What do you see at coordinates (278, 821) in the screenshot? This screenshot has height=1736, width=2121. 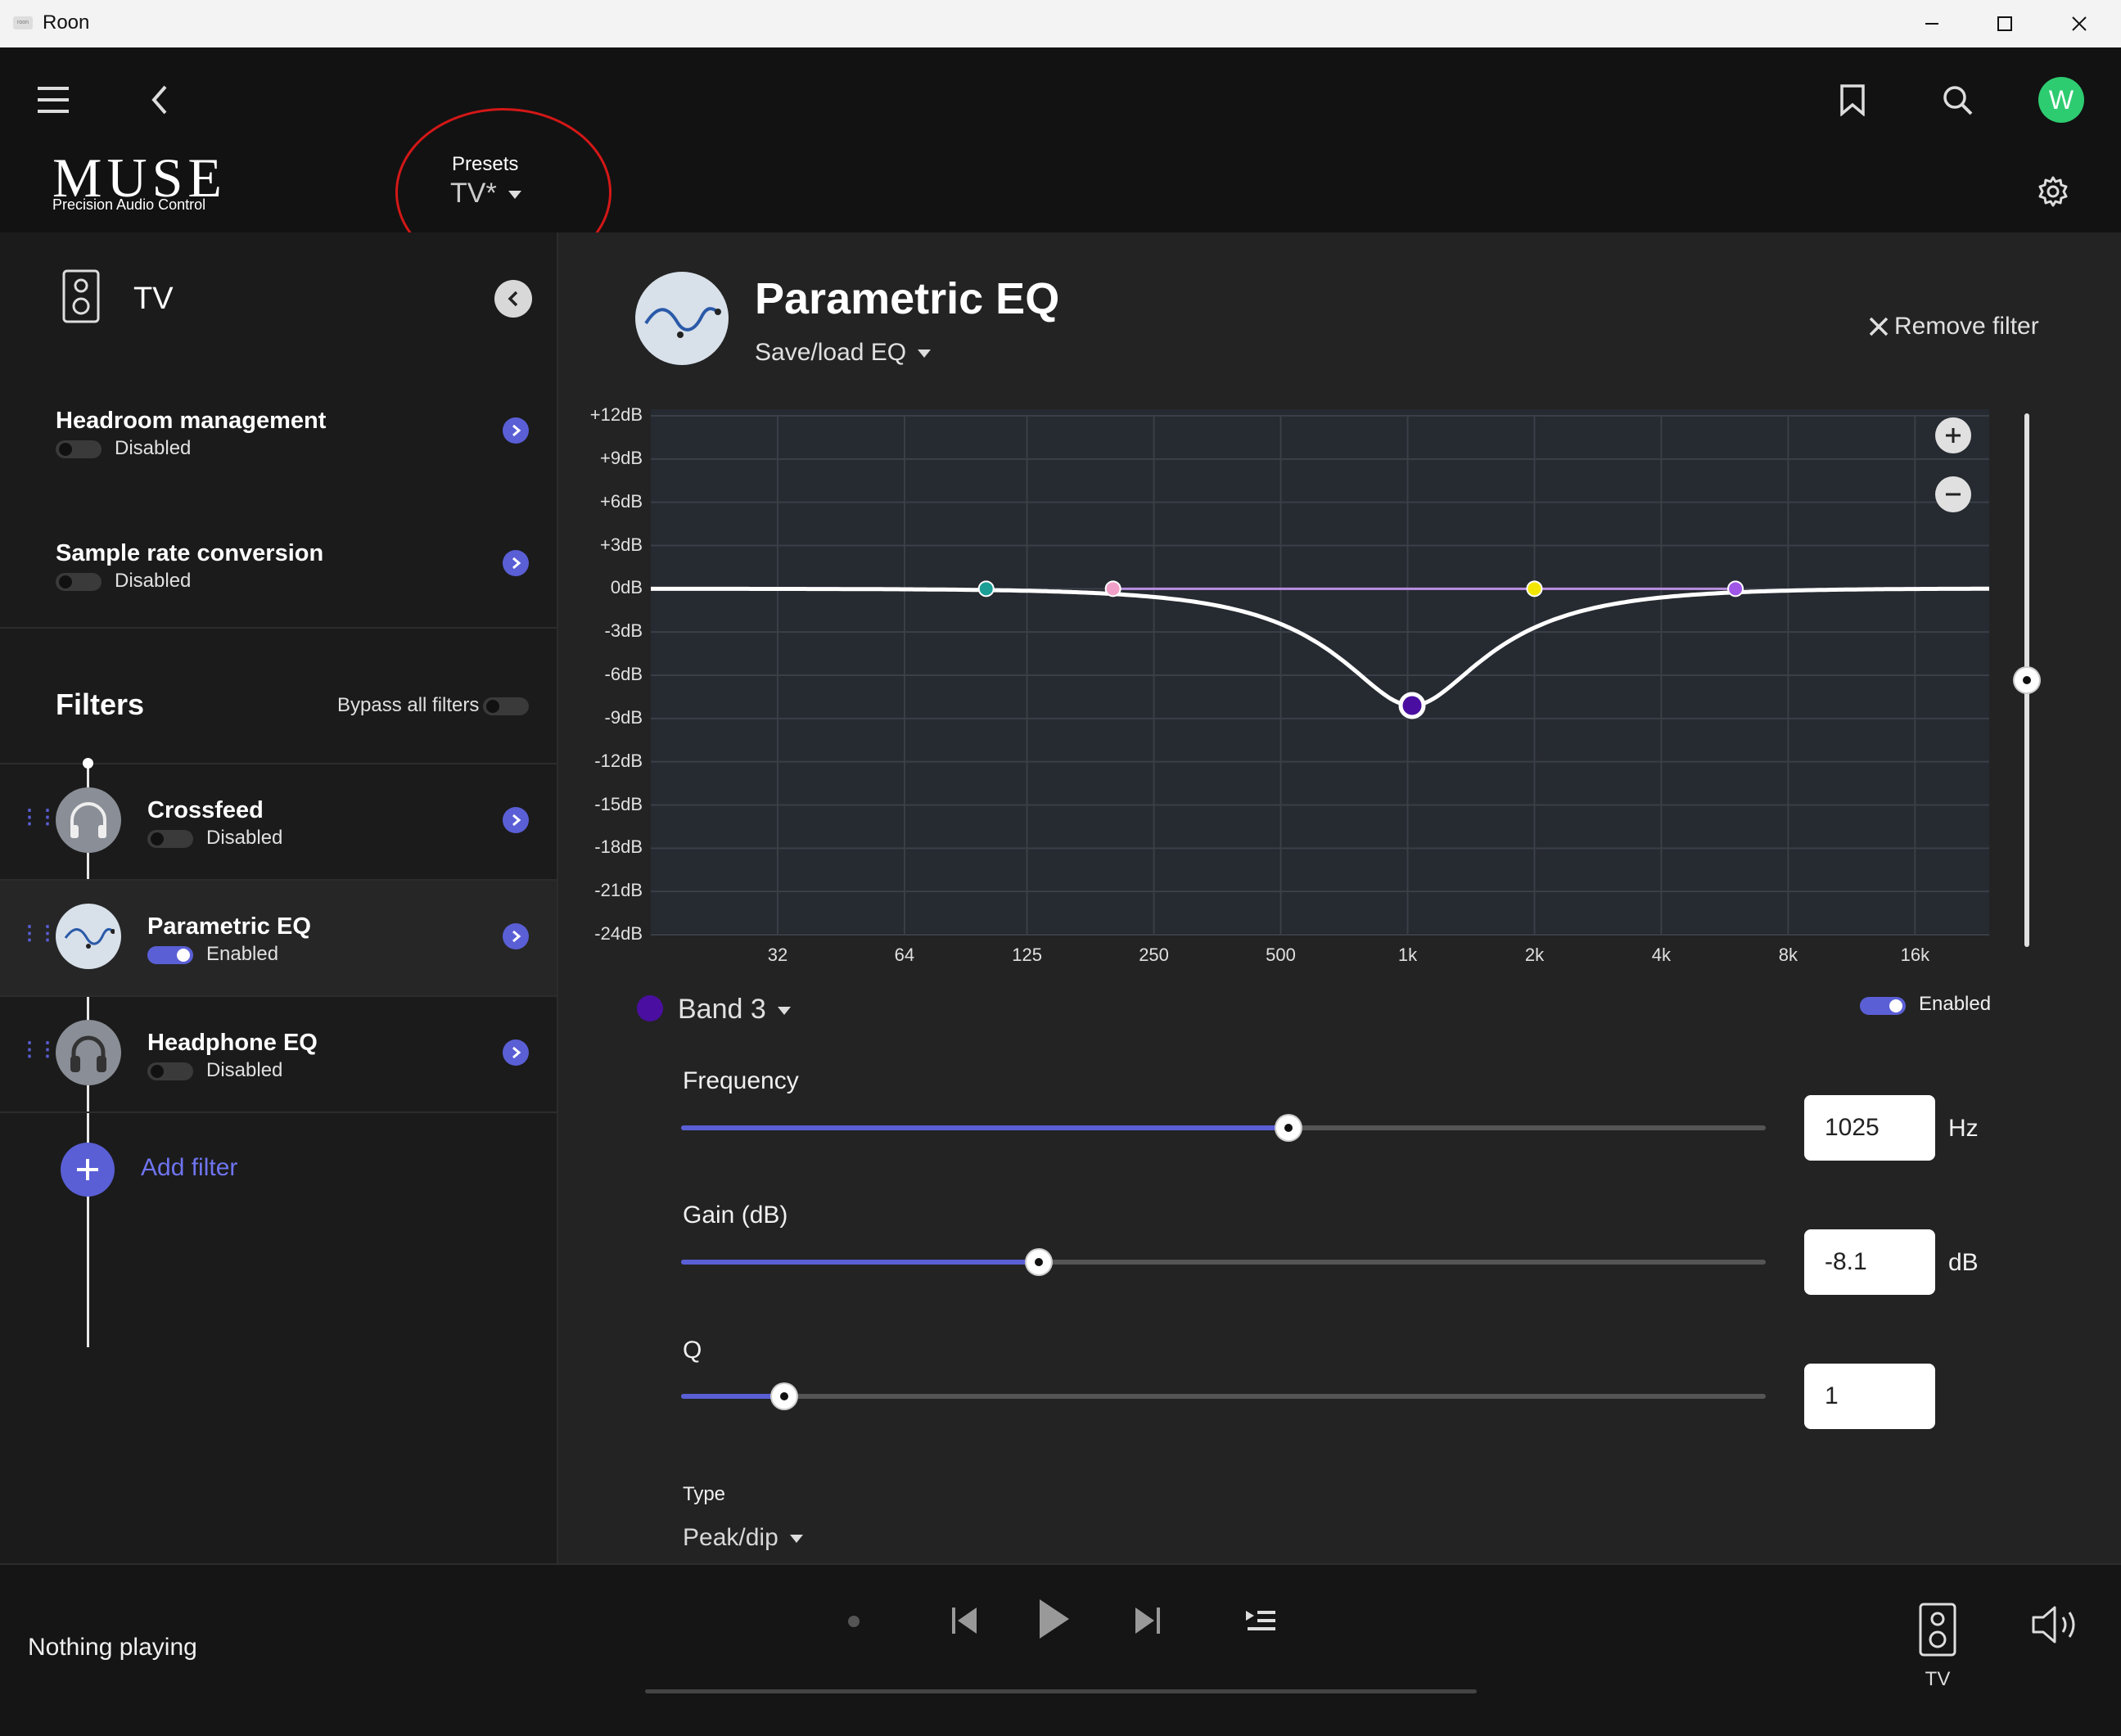 I see `filter-item-crossfeed: ⋮⋮ Crossfeed Disabled` at bounding box center [278, 821].